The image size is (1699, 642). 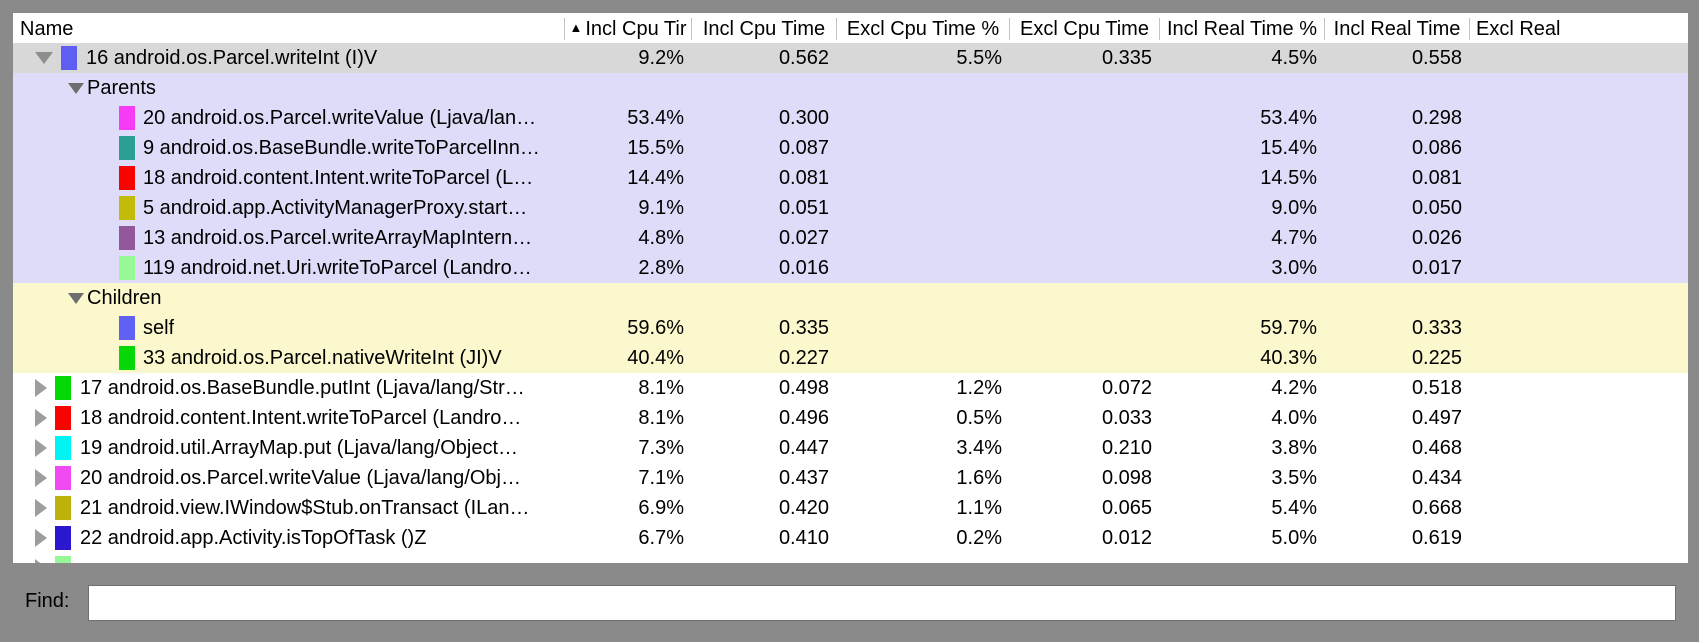 I want to click on value-cell-incl_cpu_pct: 8.1%, so click(x=661, y=417).